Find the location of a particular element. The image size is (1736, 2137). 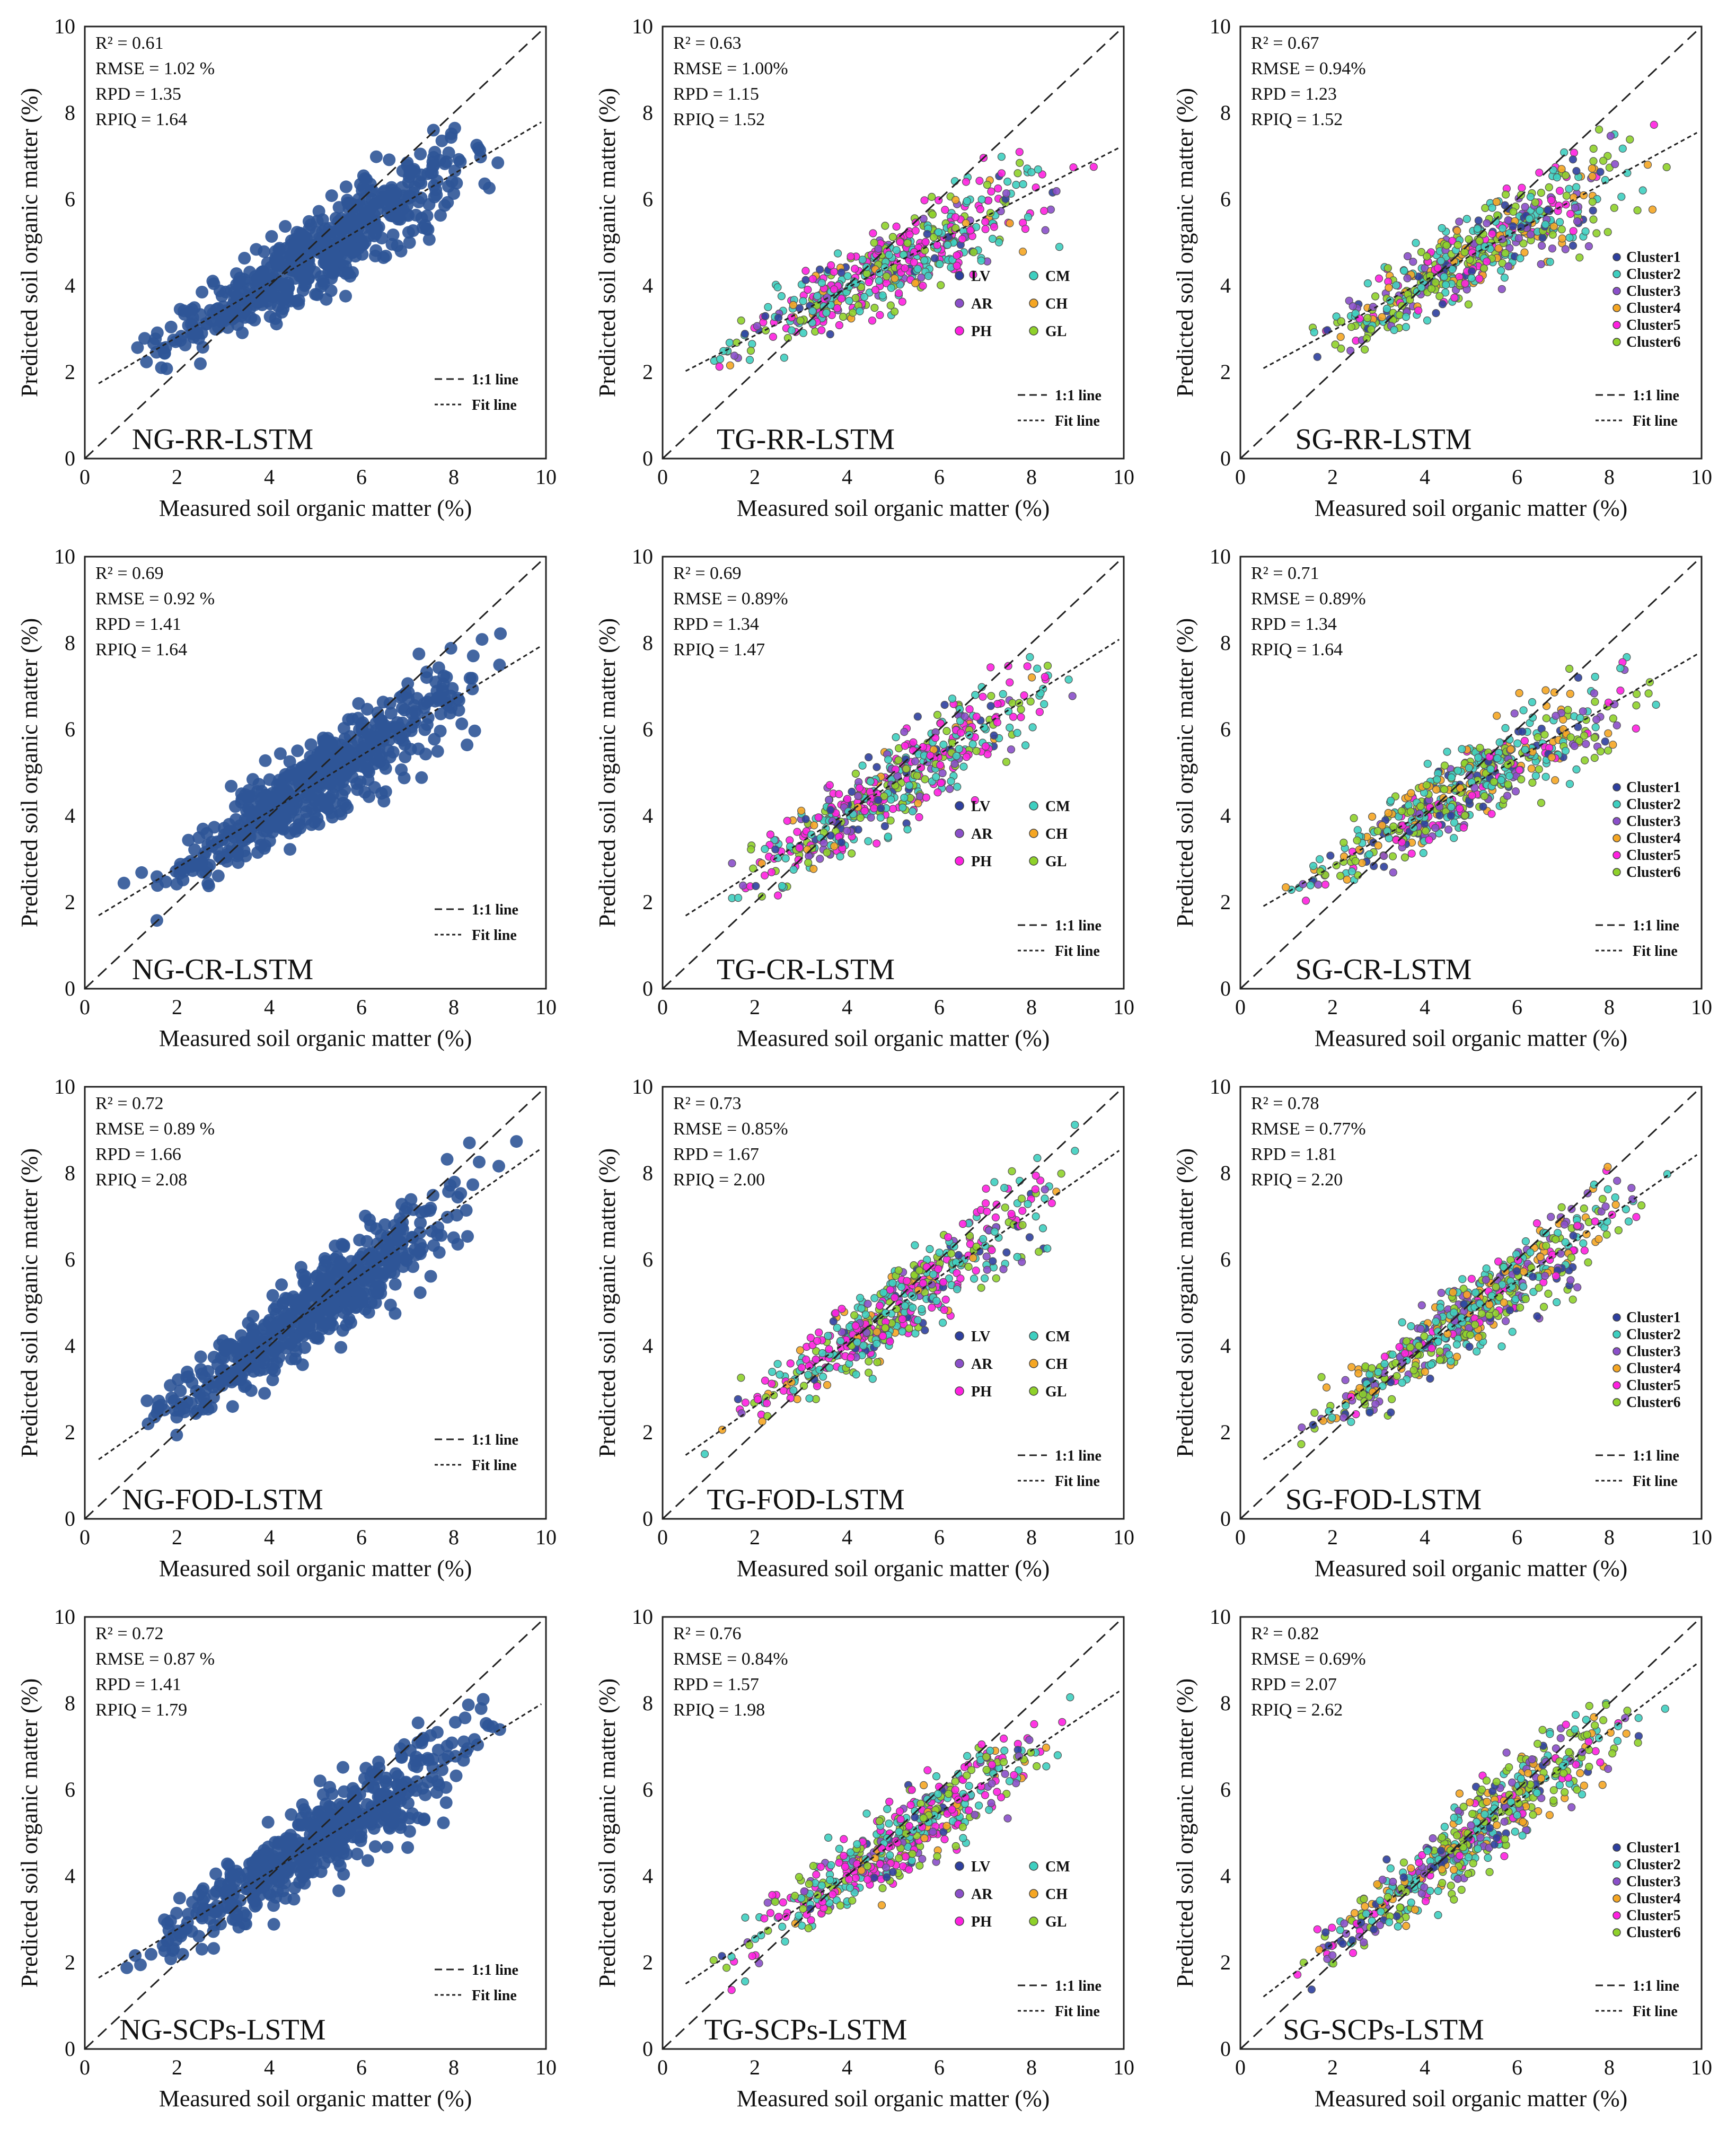

fit-line is located at coordinates (1480, 250).